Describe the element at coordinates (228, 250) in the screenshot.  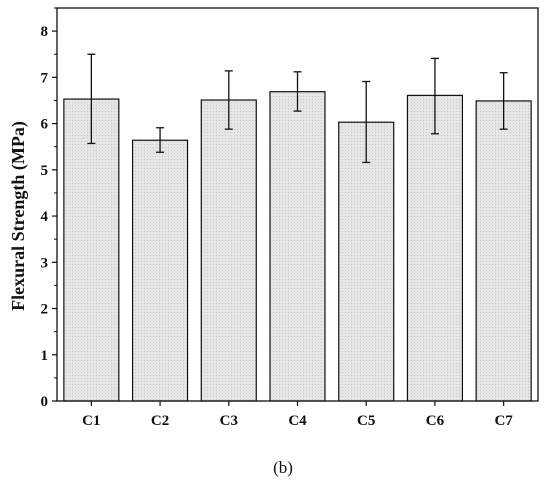
I see `bar-c3` at that location.